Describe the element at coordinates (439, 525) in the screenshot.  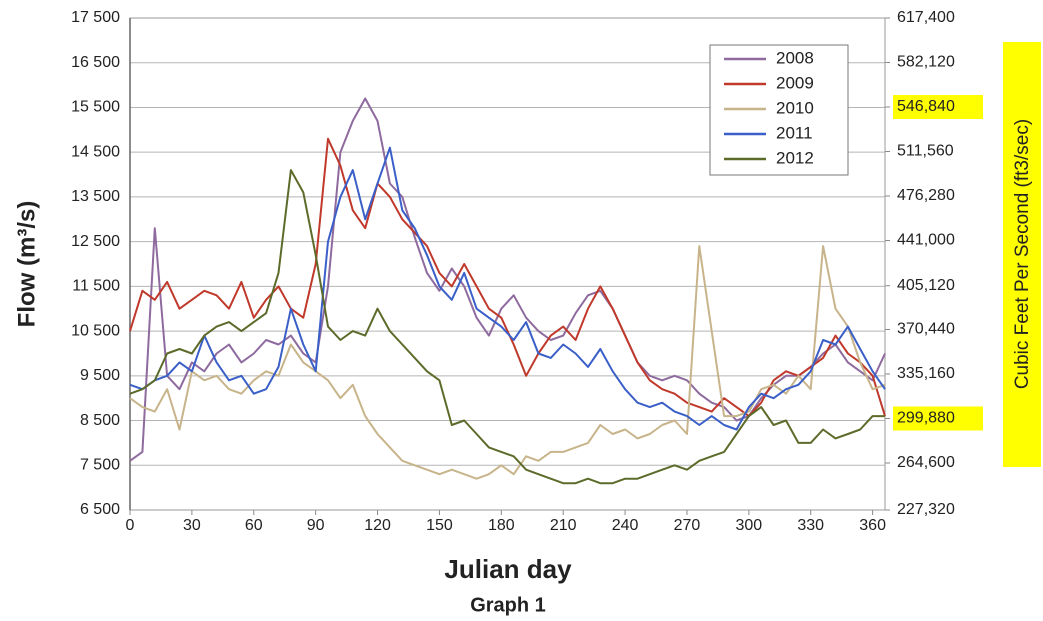
I see `x-tick-label: 150` at that location.